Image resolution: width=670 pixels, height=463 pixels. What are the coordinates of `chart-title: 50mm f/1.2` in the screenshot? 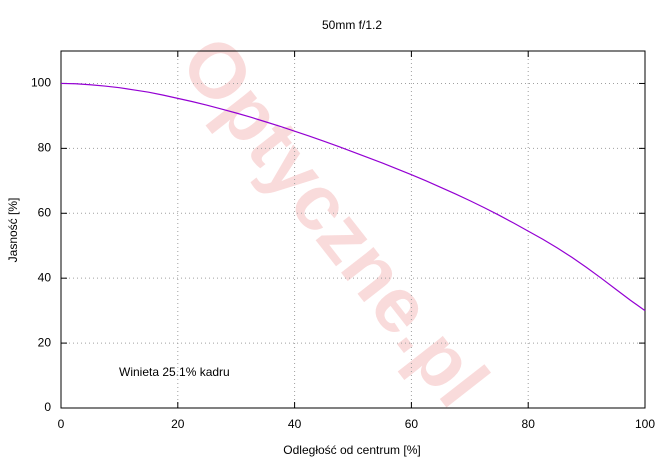 It's located at (352, 25).